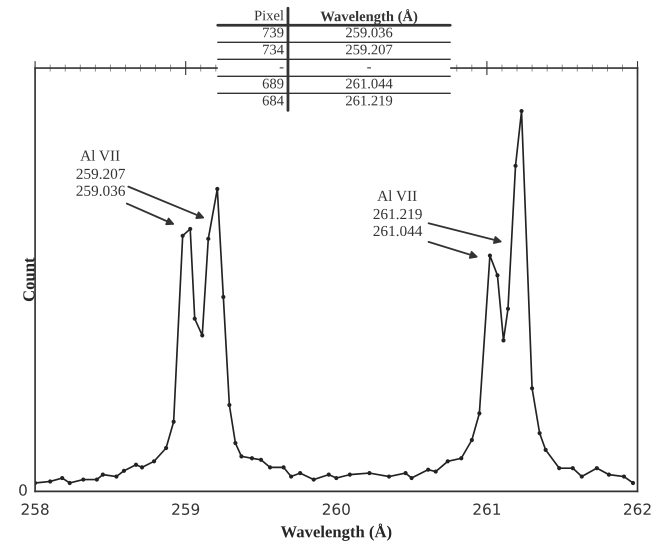 The height and width of the screenshot is (549, 662). Describe the element at coordinates (35, 509) in the screenshot. I see `x-tick-label: 258` at that location.